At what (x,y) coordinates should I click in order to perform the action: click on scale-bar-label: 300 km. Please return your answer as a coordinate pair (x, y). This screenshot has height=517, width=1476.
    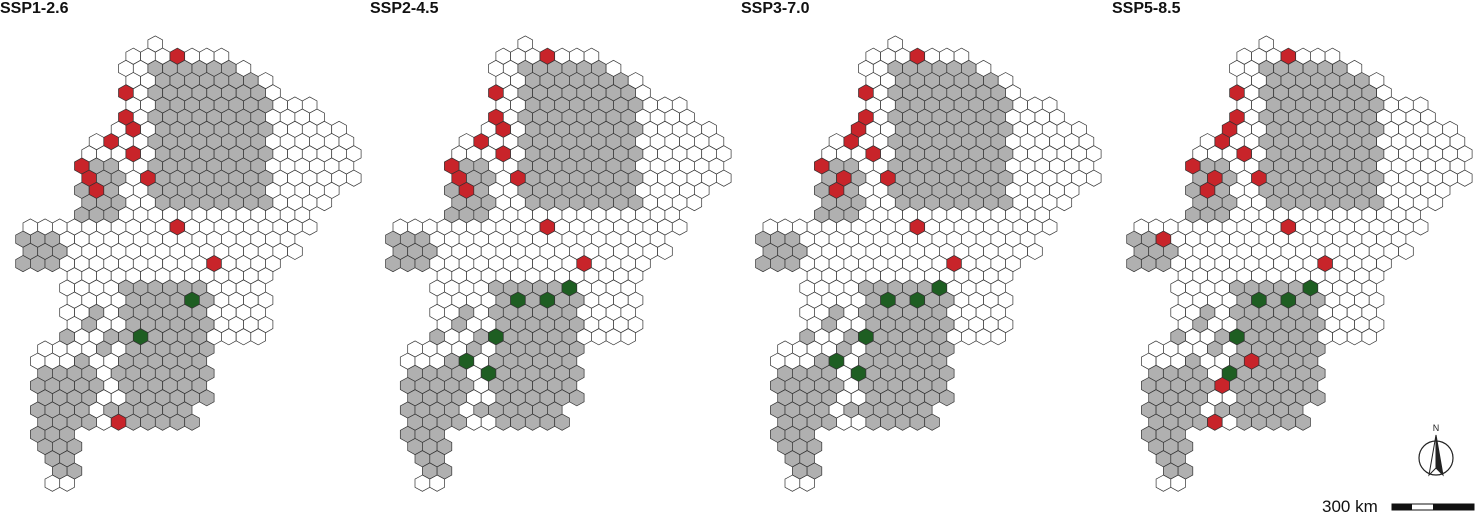
    Looking at the image, I should click on (1350, 506).